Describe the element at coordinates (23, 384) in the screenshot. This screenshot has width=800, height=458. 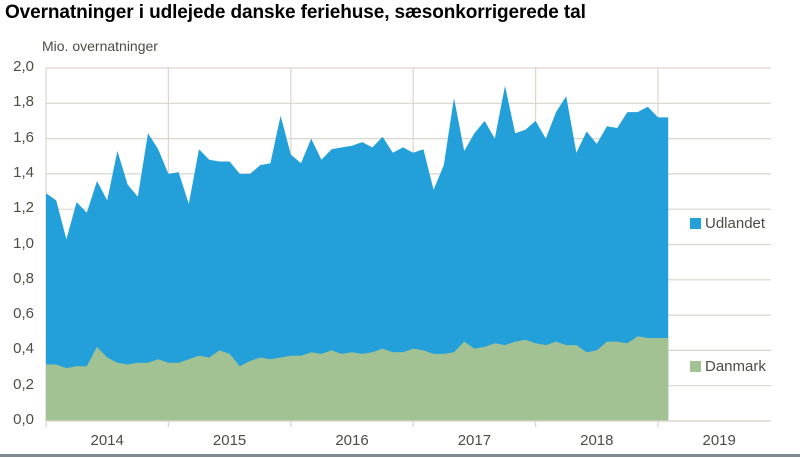
I see `y-tick: 0,2` at that location.